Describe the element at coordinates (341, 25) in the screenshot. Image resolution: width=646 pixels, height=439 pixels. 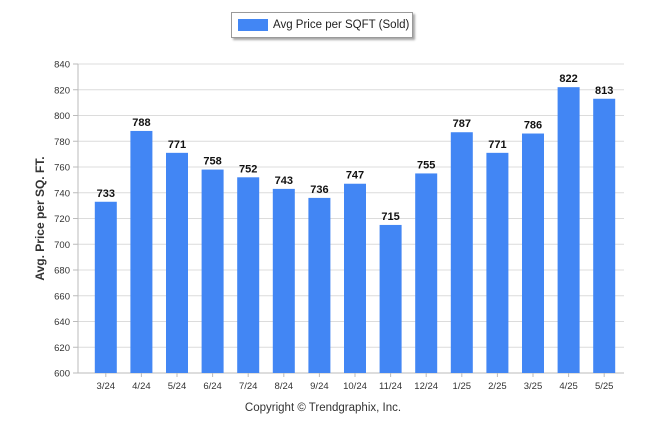
I see `legend-label: Avg Price per SQFT (Sold)` at that location.